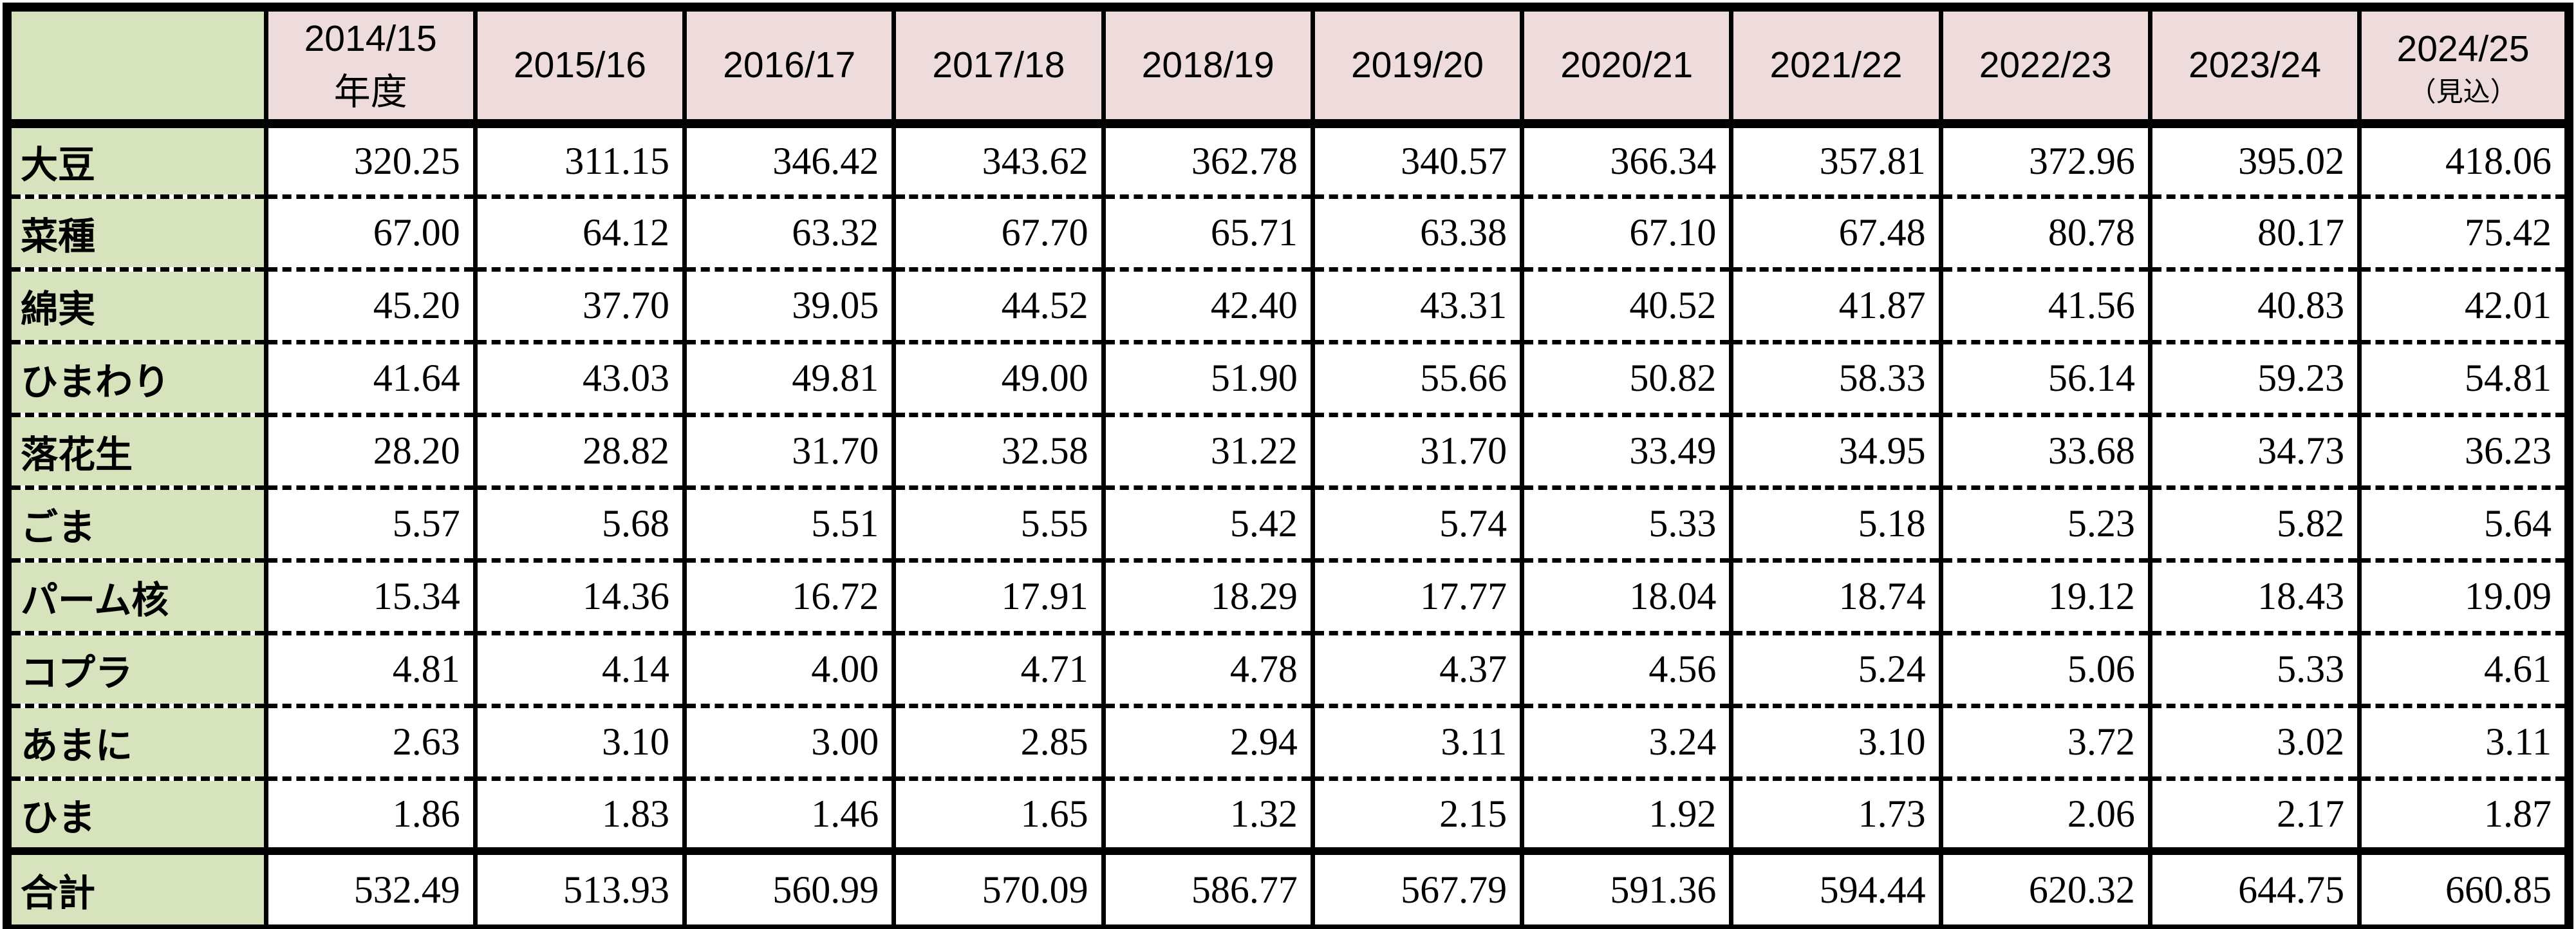 This screenshot has width=2576, height=929. Describe the element at coordinates (2045, 524) in the screenshot. I see `value-cell: 5.23` at that location.